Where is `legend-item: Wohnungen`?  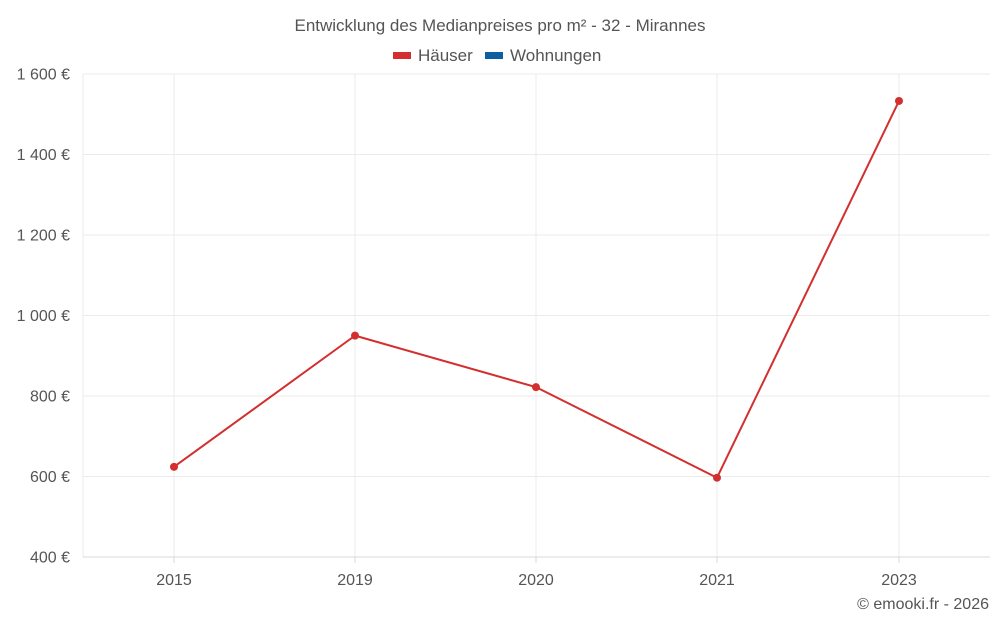
legend-item: Wohnungen is located at coordinates (543, 55).